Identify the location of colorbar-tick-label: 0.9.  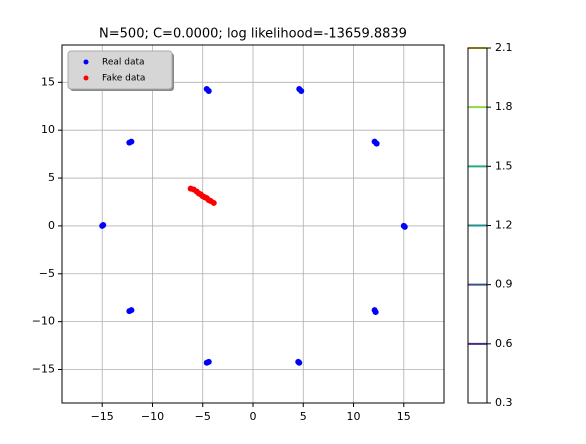
(504, 284).